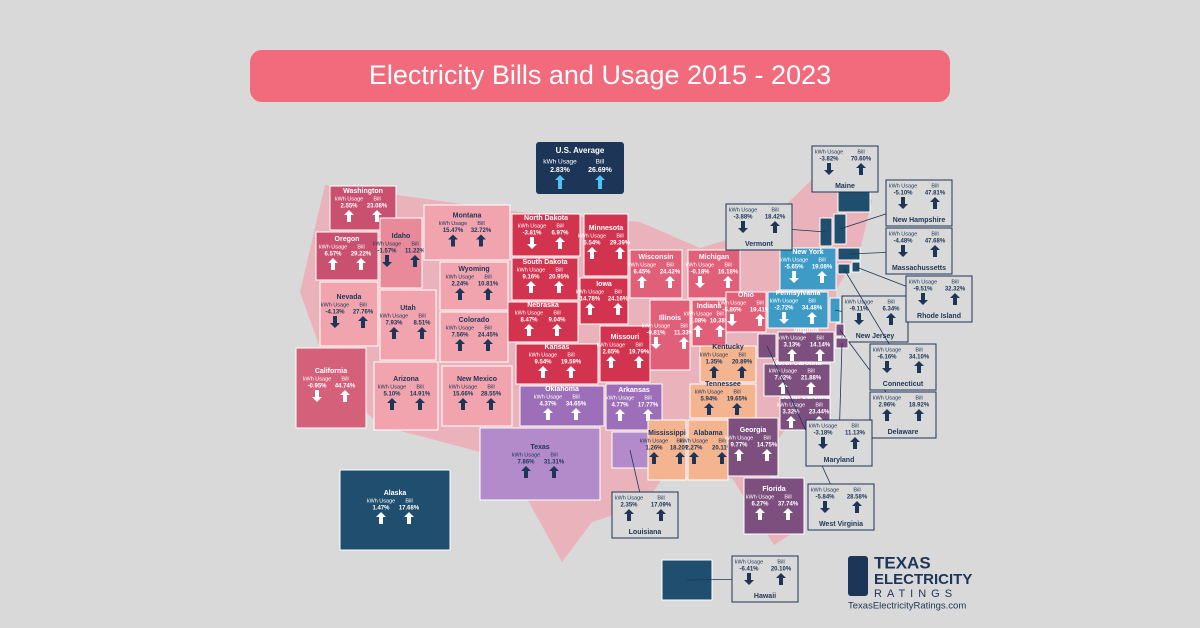  Describe the element at coordinates (728, 273) in the screenshot. I see `bill-value: 16.18%` at that location.